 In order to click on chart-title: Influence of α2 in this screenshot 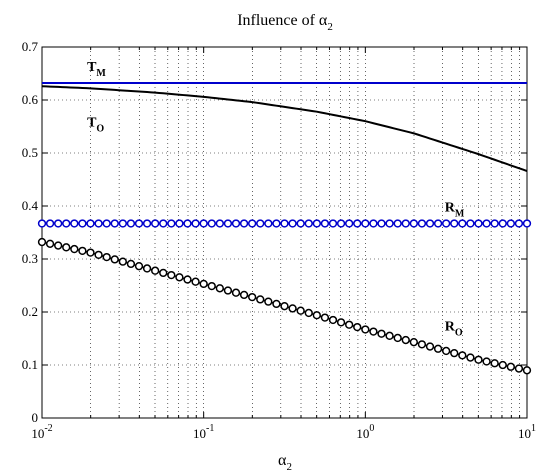, I will do `click(285, 22)`.